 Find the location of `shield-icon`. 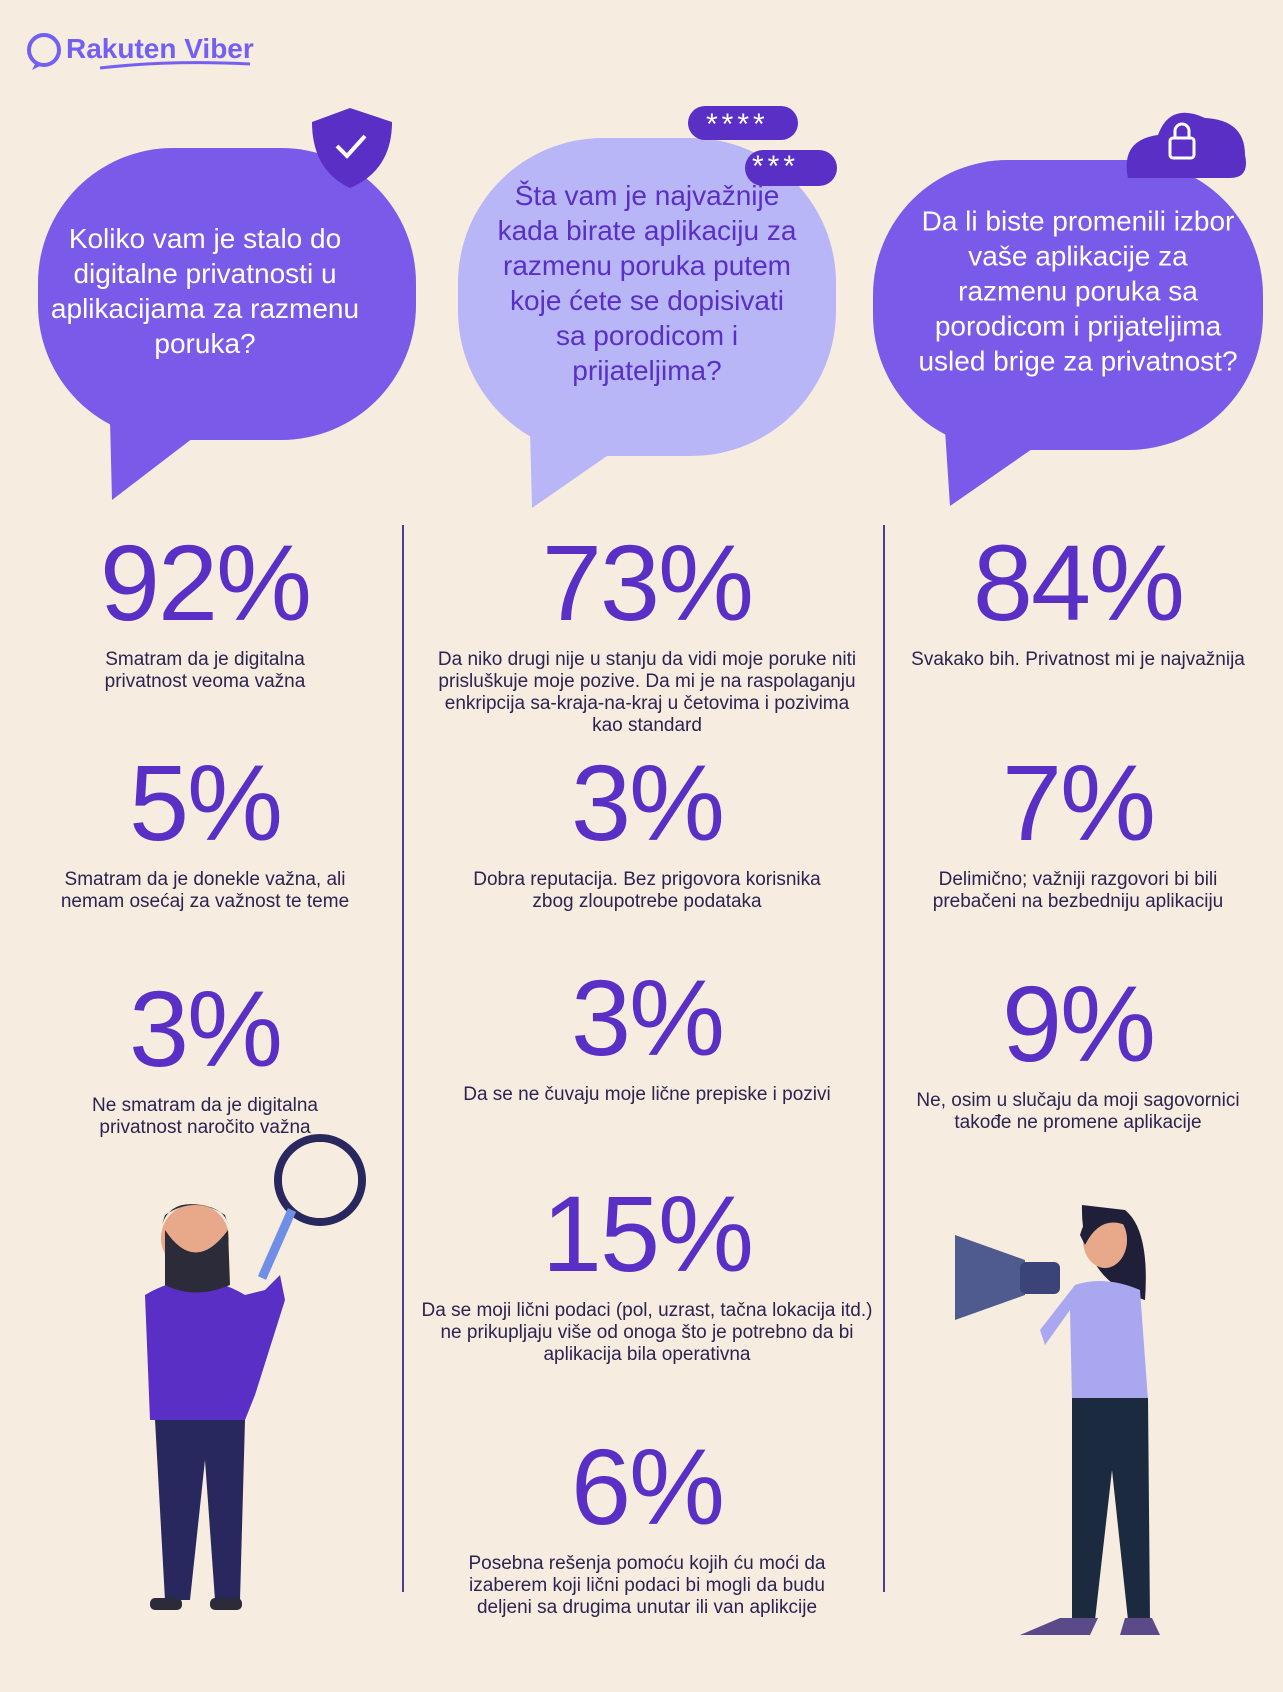

shield-icon is located at coordinates (352, 148).